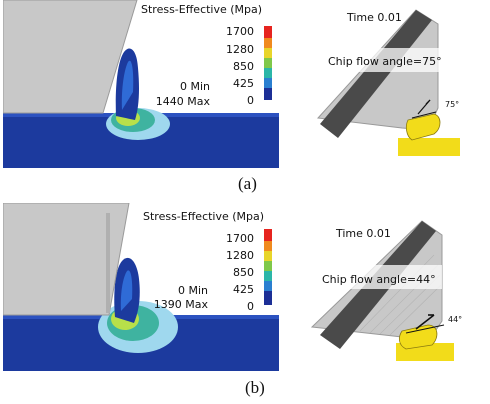 This screenshot has height=404, width=490. Describe the element at coordinates (240, 49) in the screenshot. I see `scale-label-a-1280: 1280` at that location.